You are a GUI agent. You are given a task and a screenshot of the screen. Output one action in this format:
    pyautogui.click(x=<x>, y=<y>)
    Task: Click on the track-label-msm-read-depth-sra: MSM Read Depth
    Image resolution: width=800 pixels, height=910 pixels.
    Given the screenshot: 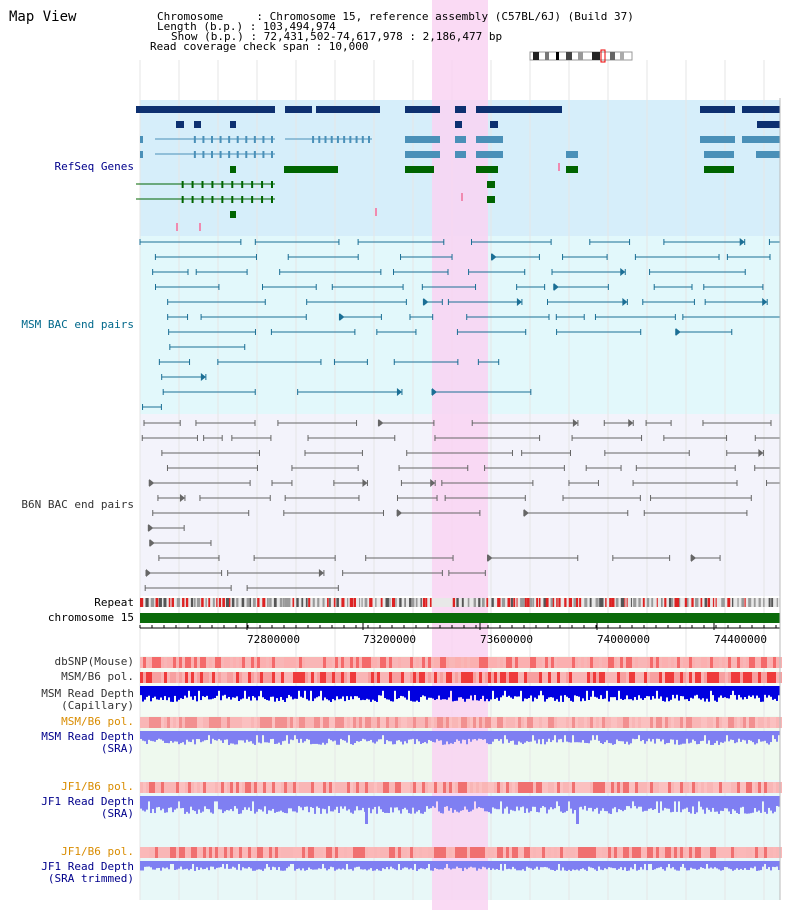 What is the action you would take?
    pyautogui.click(x=87, y=736)
    